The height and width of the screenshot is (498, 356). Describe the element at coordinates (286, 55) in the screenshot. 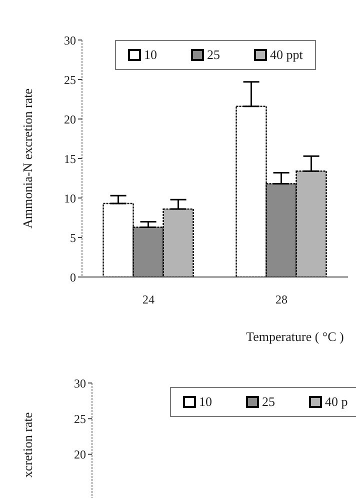

I see `legend-label: 40 ppt` at that location.